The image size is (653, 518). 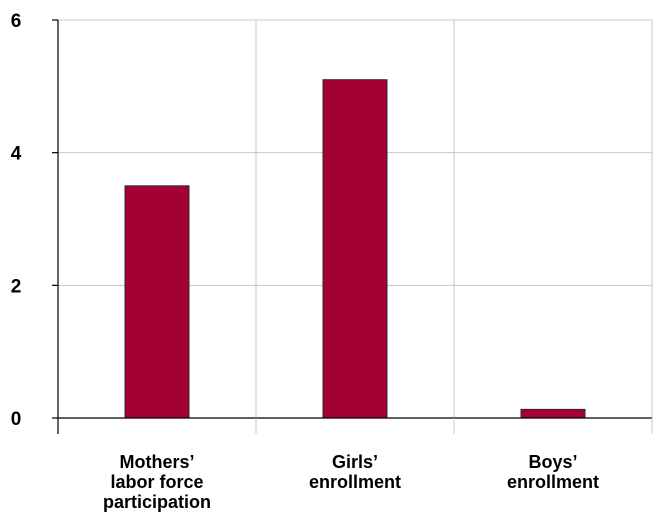 What do you see at coordinates (157, 502) in the screenshot?
I see `x-category-label-0-line-2: participation` at bounding box center [157, 502].